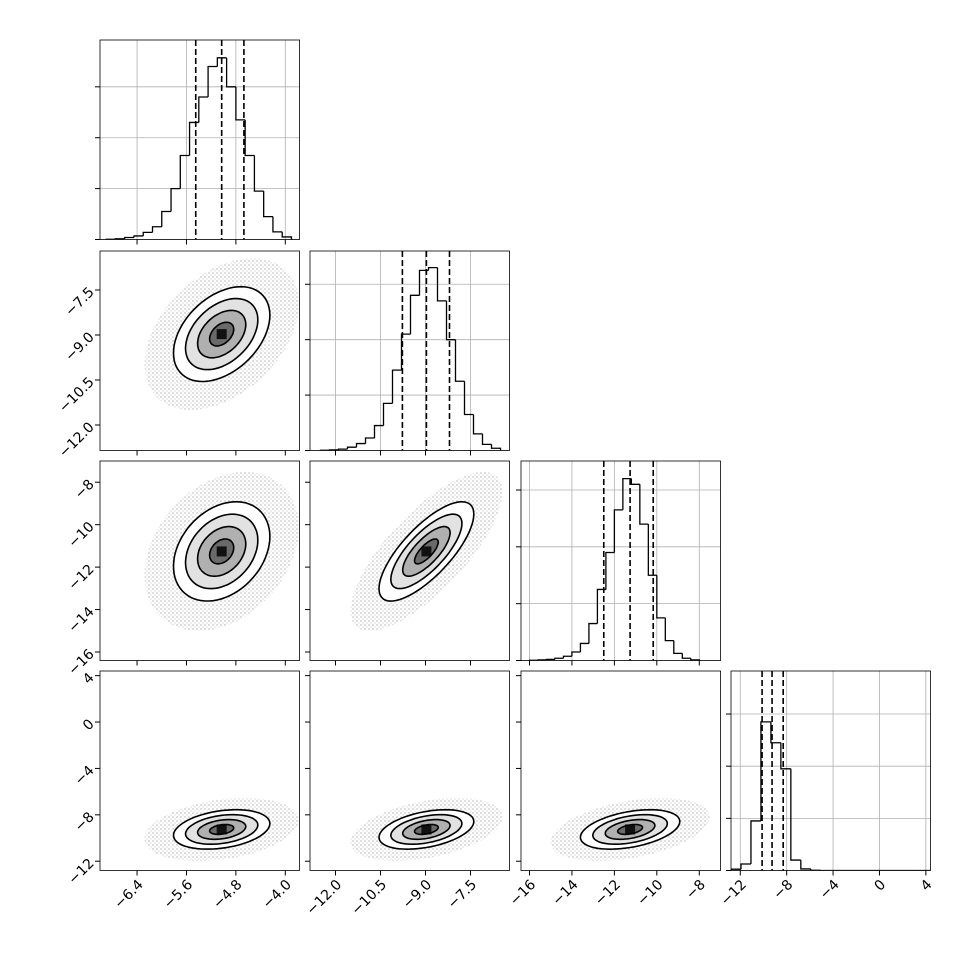 This screenshot has width=970, height=970. What do you see at coordinates (89, 679) in the screenshot?
I see `y-tick-label: 4` at bounding box center [89, 679].